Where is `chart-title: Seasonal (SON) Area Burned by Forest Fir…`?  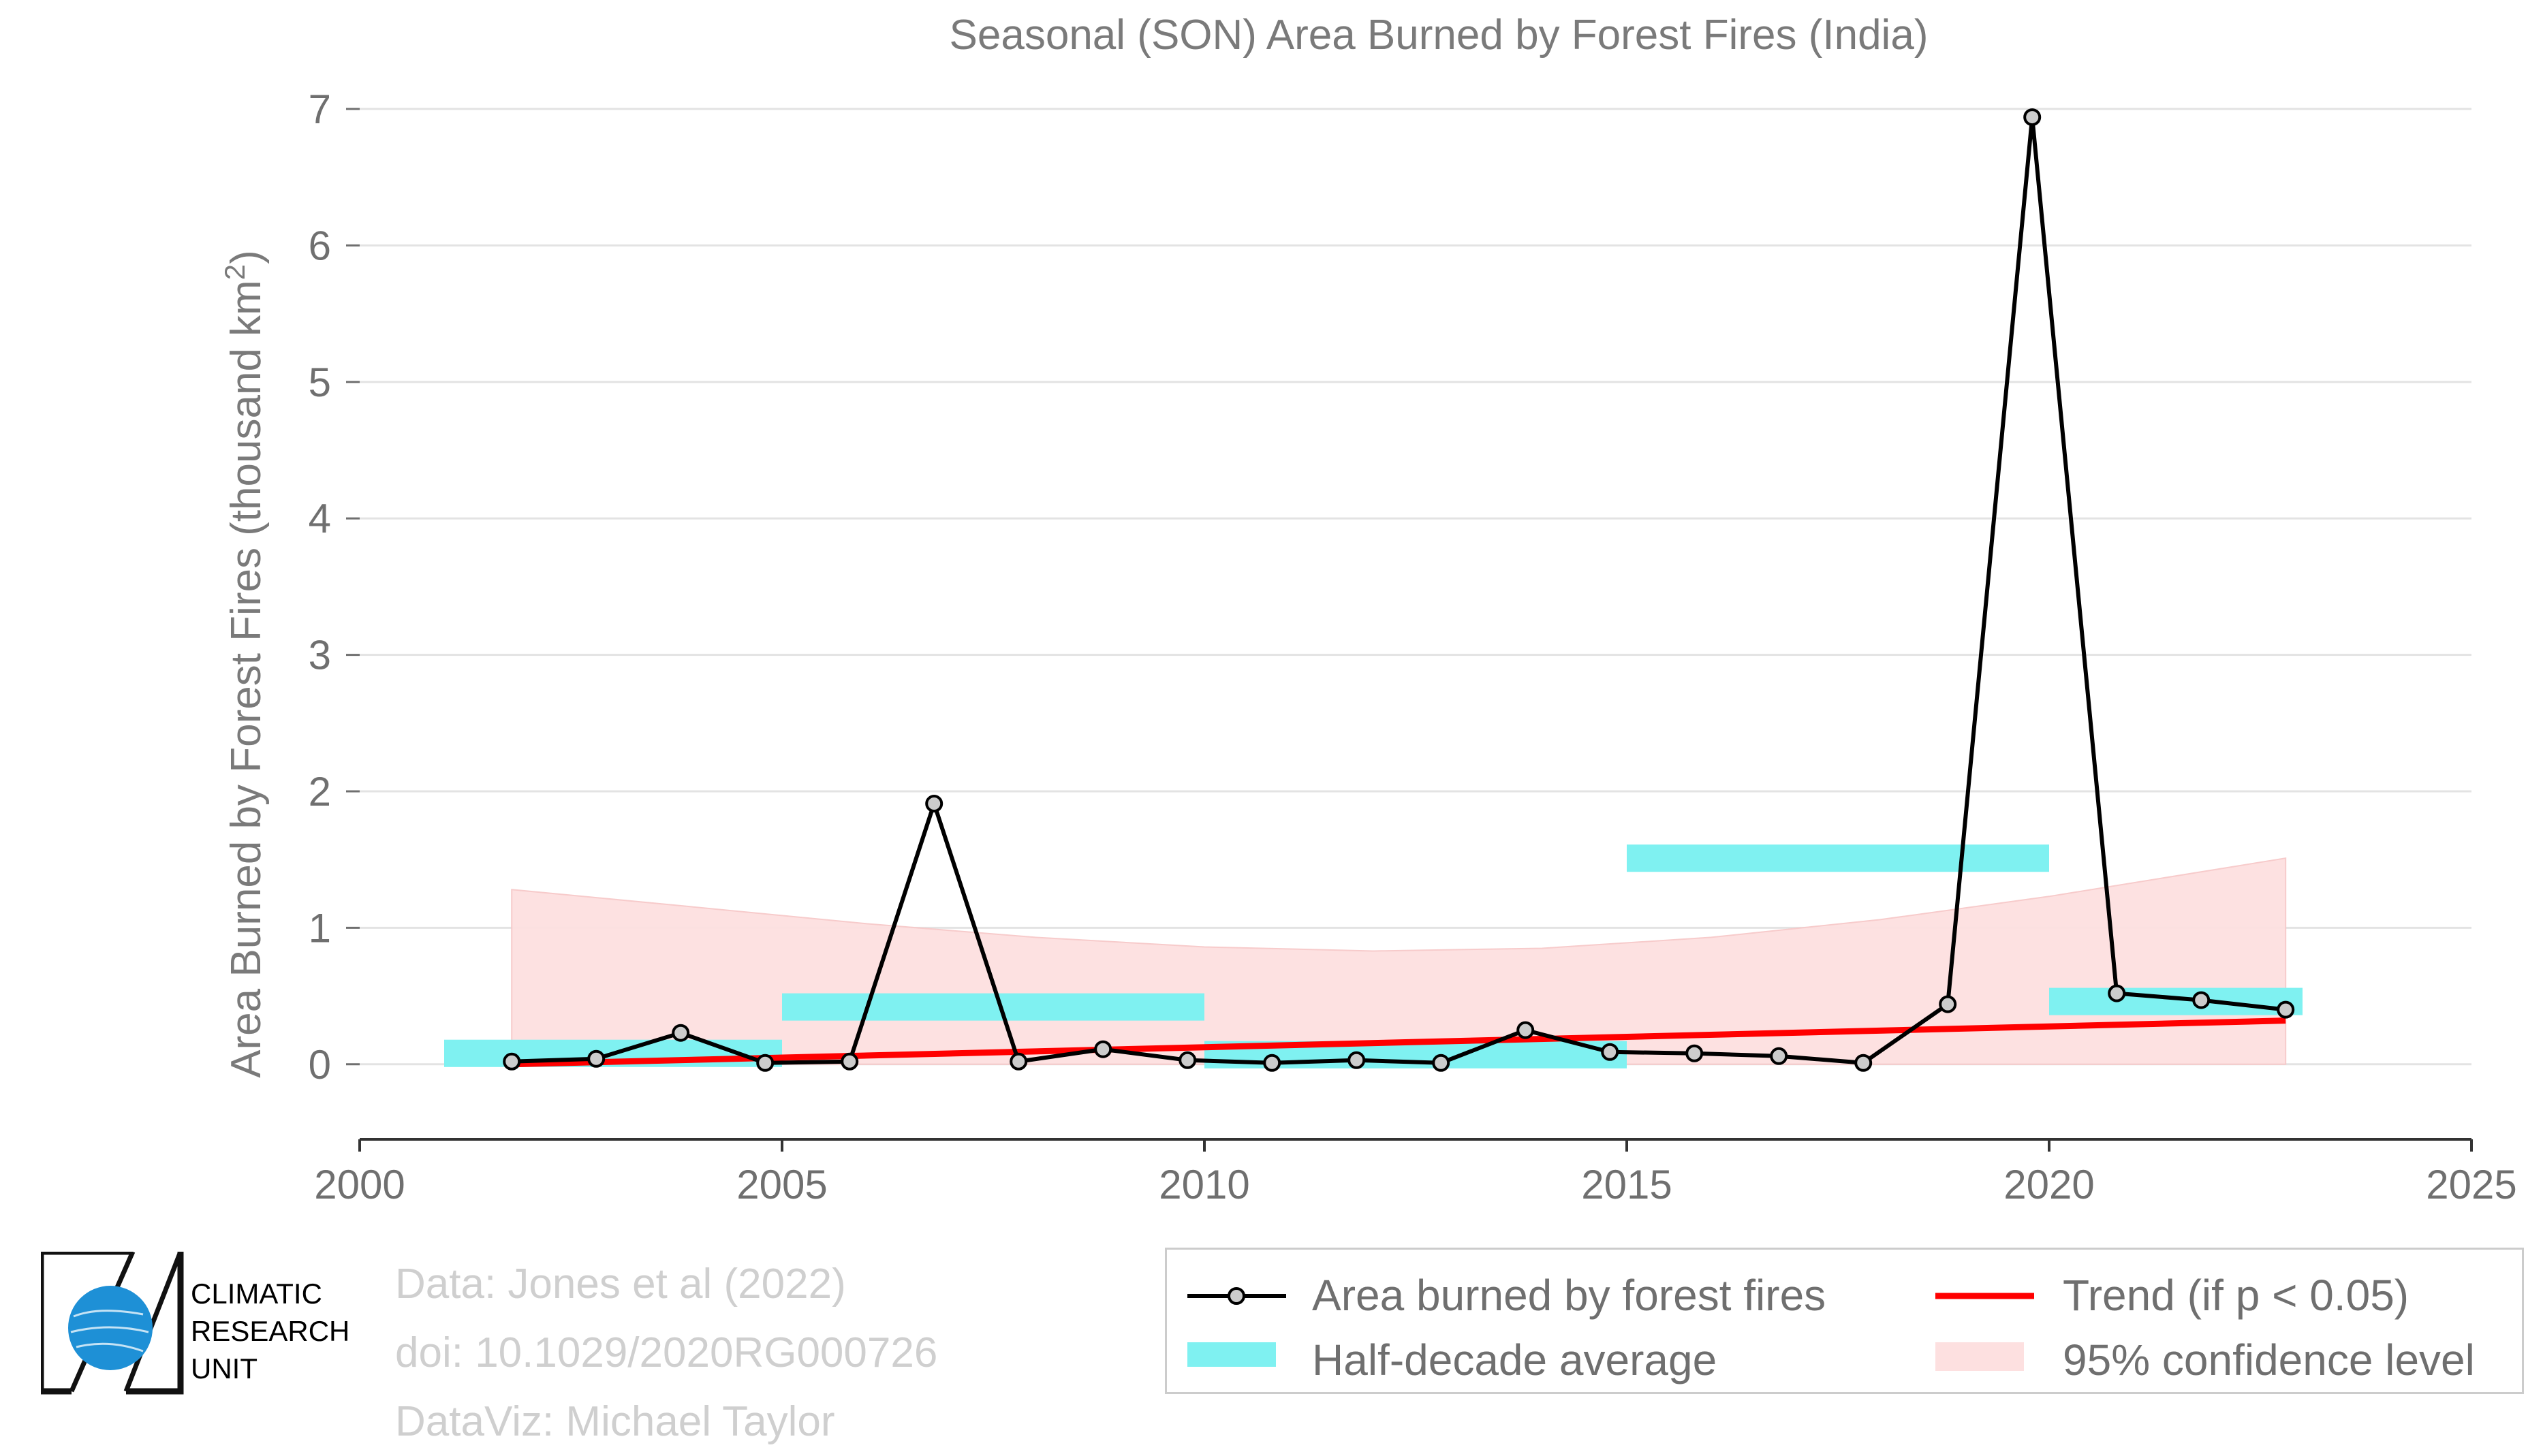 chart-title: Seasonal (SON) Area Burned by Forest Fir… is located at coordinates (1439, 35).